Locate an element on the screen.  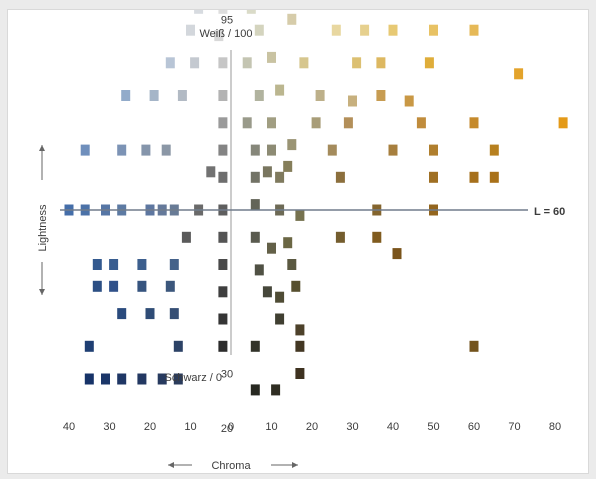
x-tick-label: 60 is located at coordinates (474, 427).